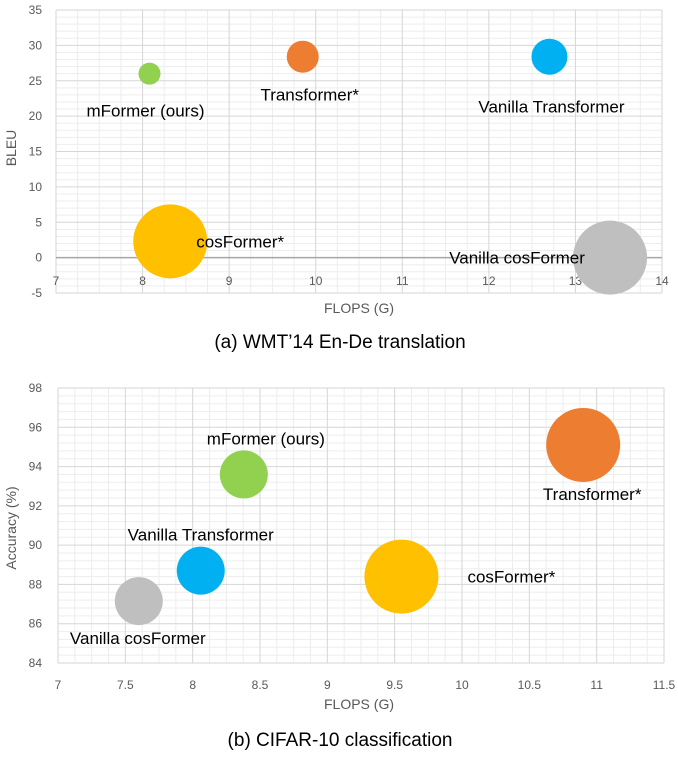 This screenshot has width=678, height=758. What do you see at coordinates (664, 685) in the screenshot?
I see `x-tick-label: 11.5` at bounding box center [664, 685].